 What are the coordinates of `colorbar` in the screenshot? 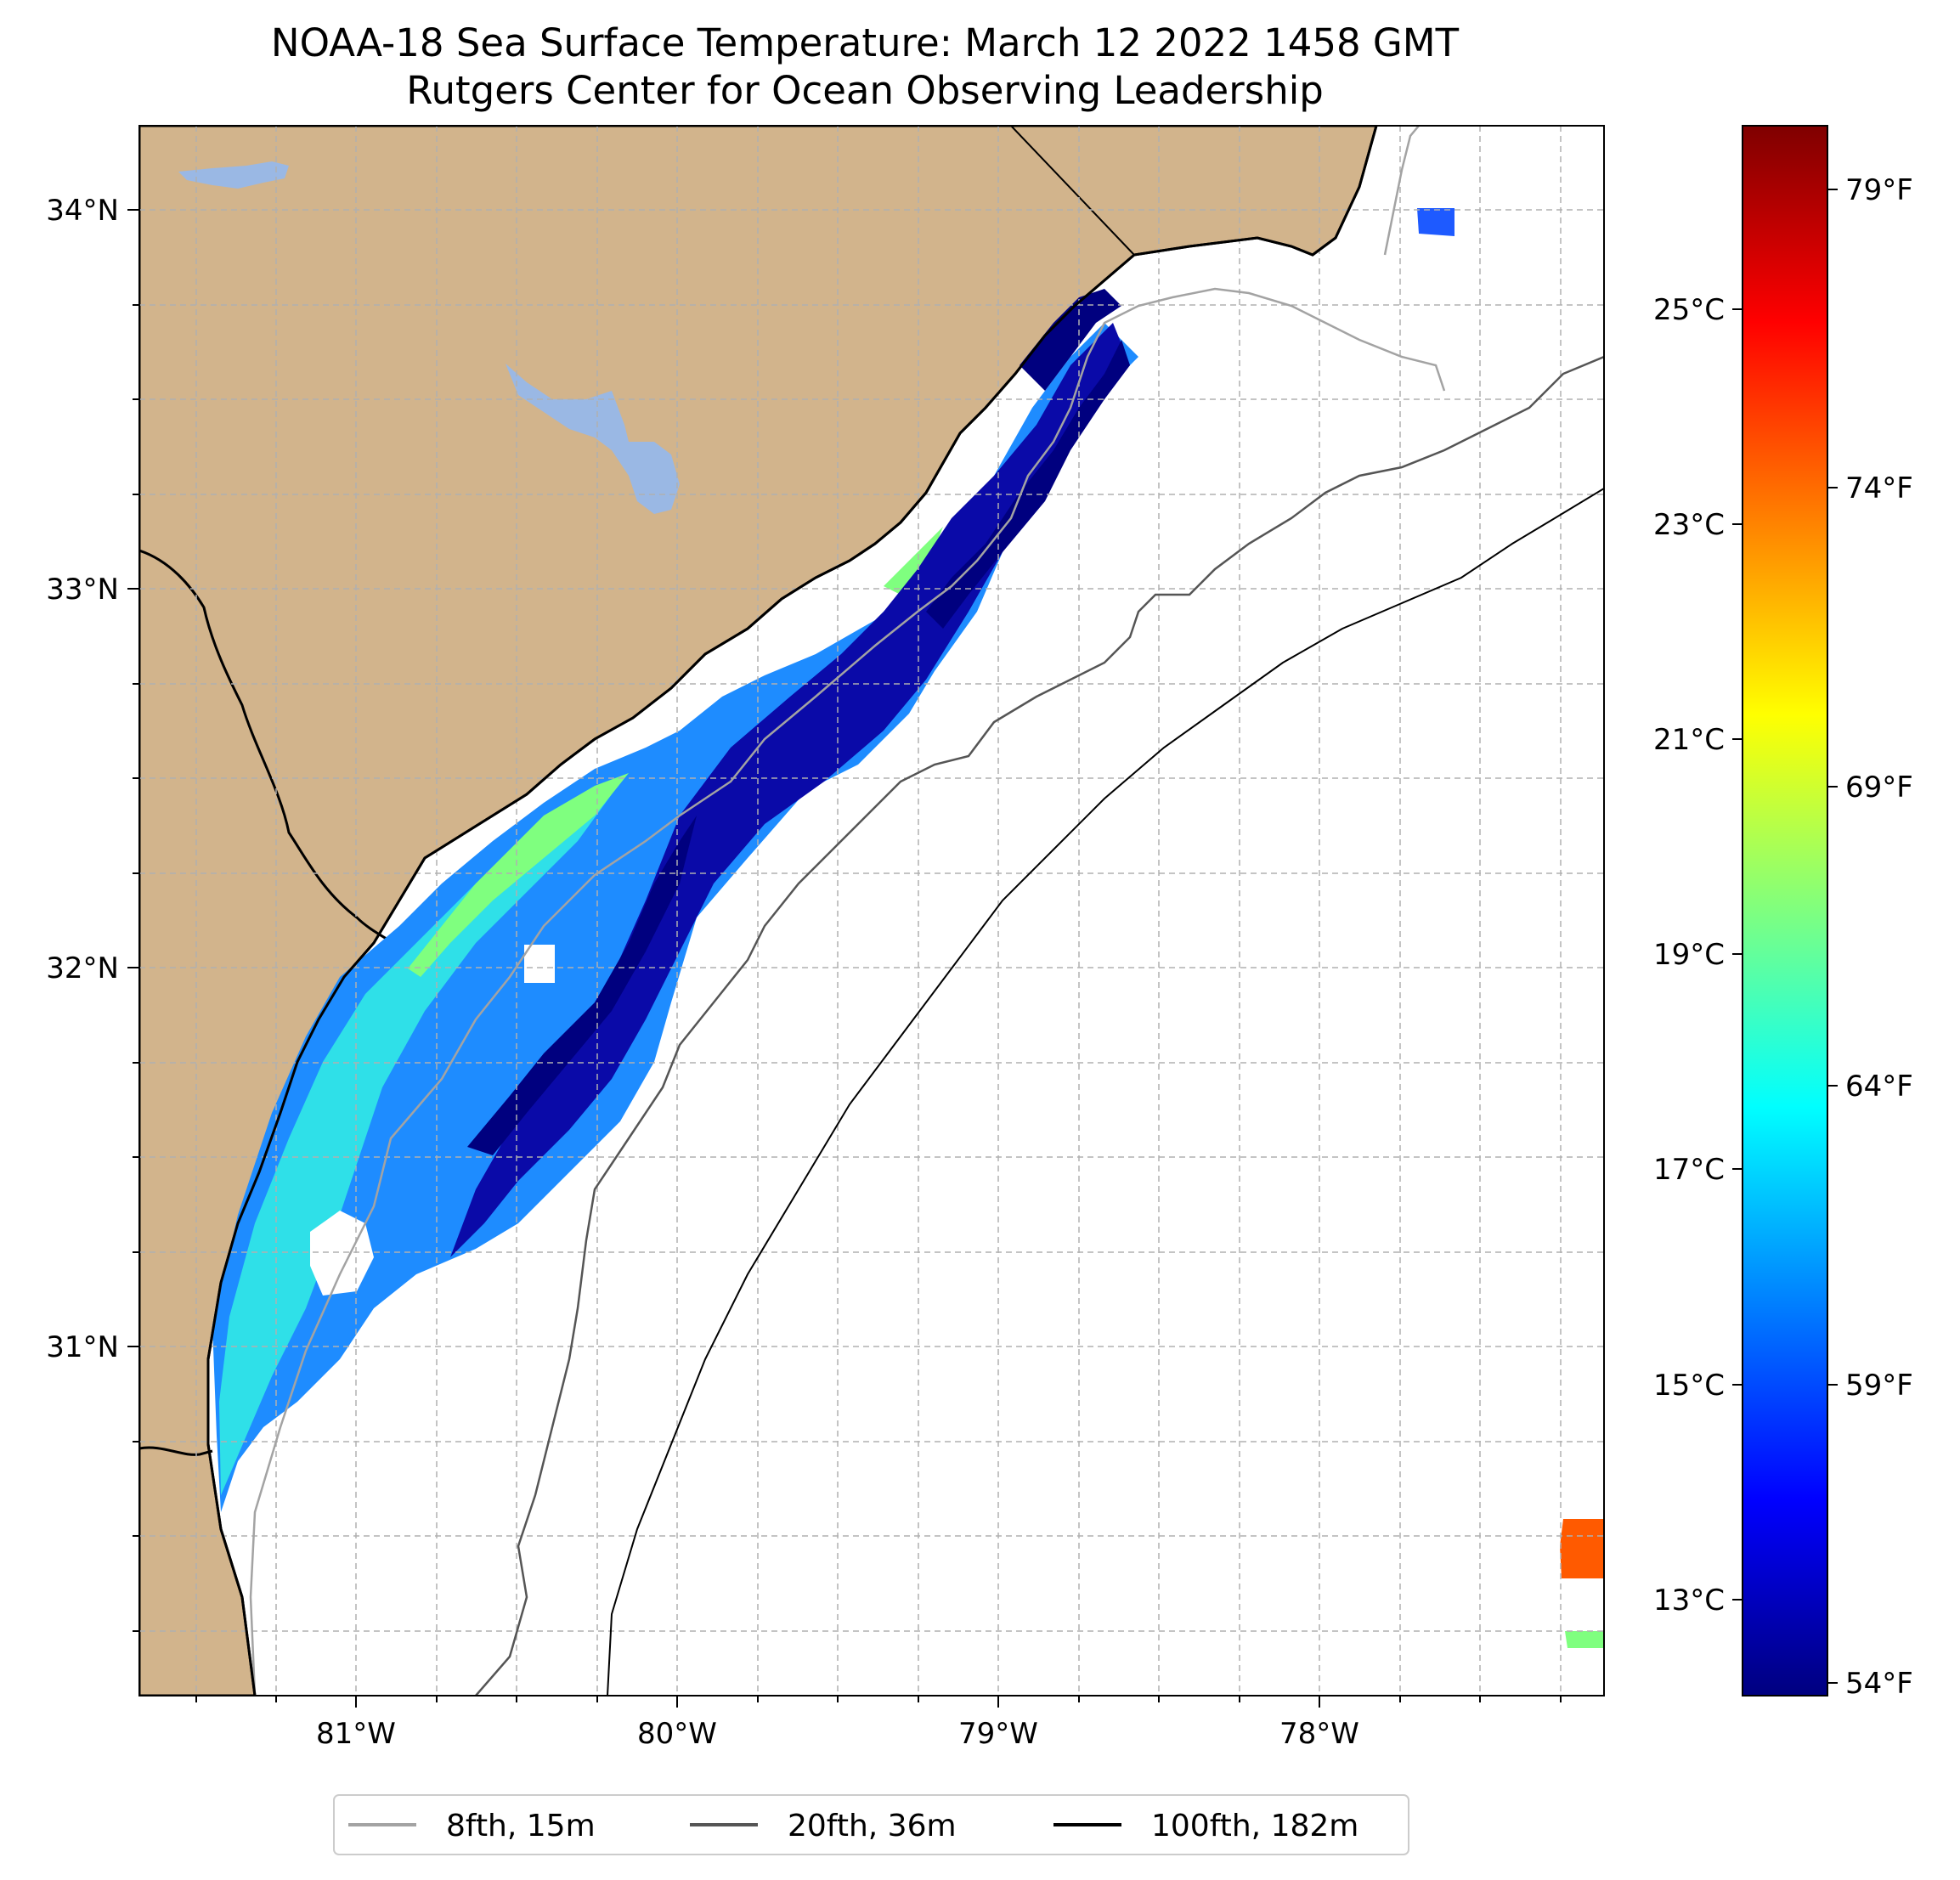 It's located at (1785, 911).